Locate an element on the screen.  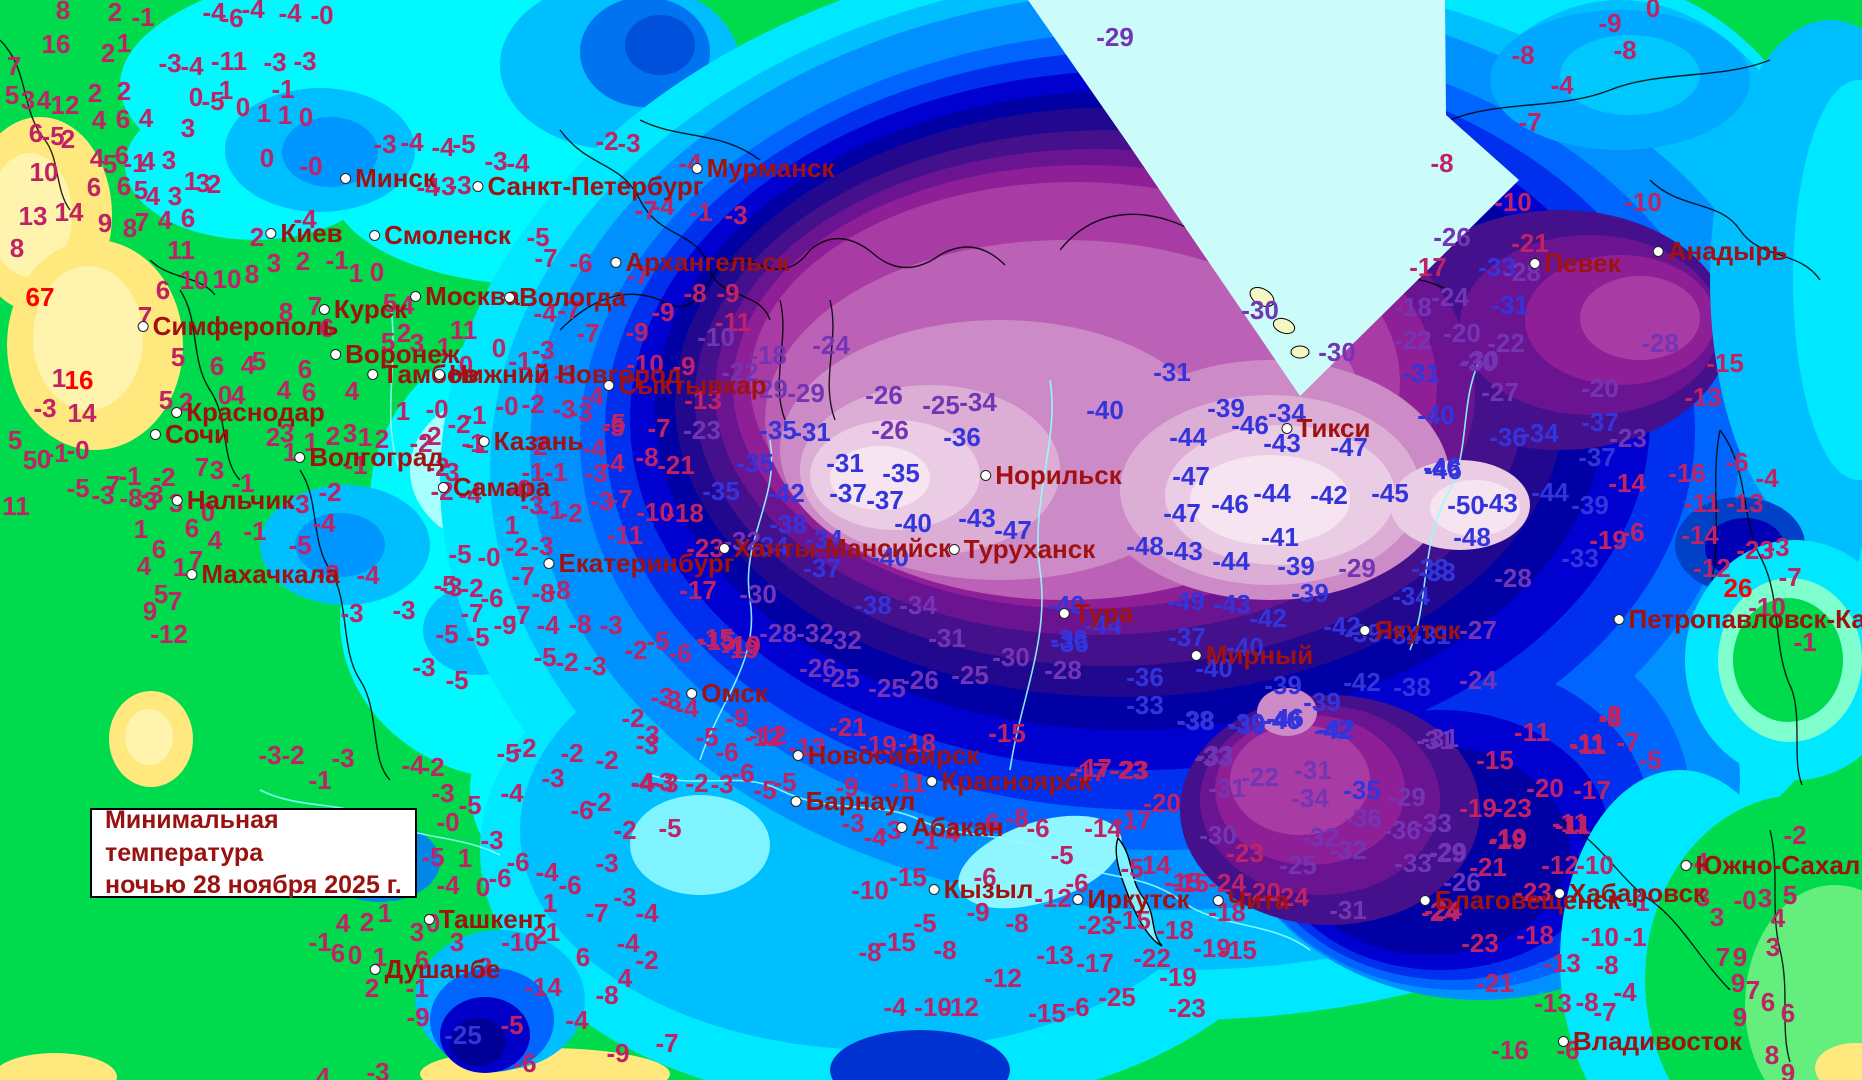
temp-label: 1 is located at coordinates (285, 115).